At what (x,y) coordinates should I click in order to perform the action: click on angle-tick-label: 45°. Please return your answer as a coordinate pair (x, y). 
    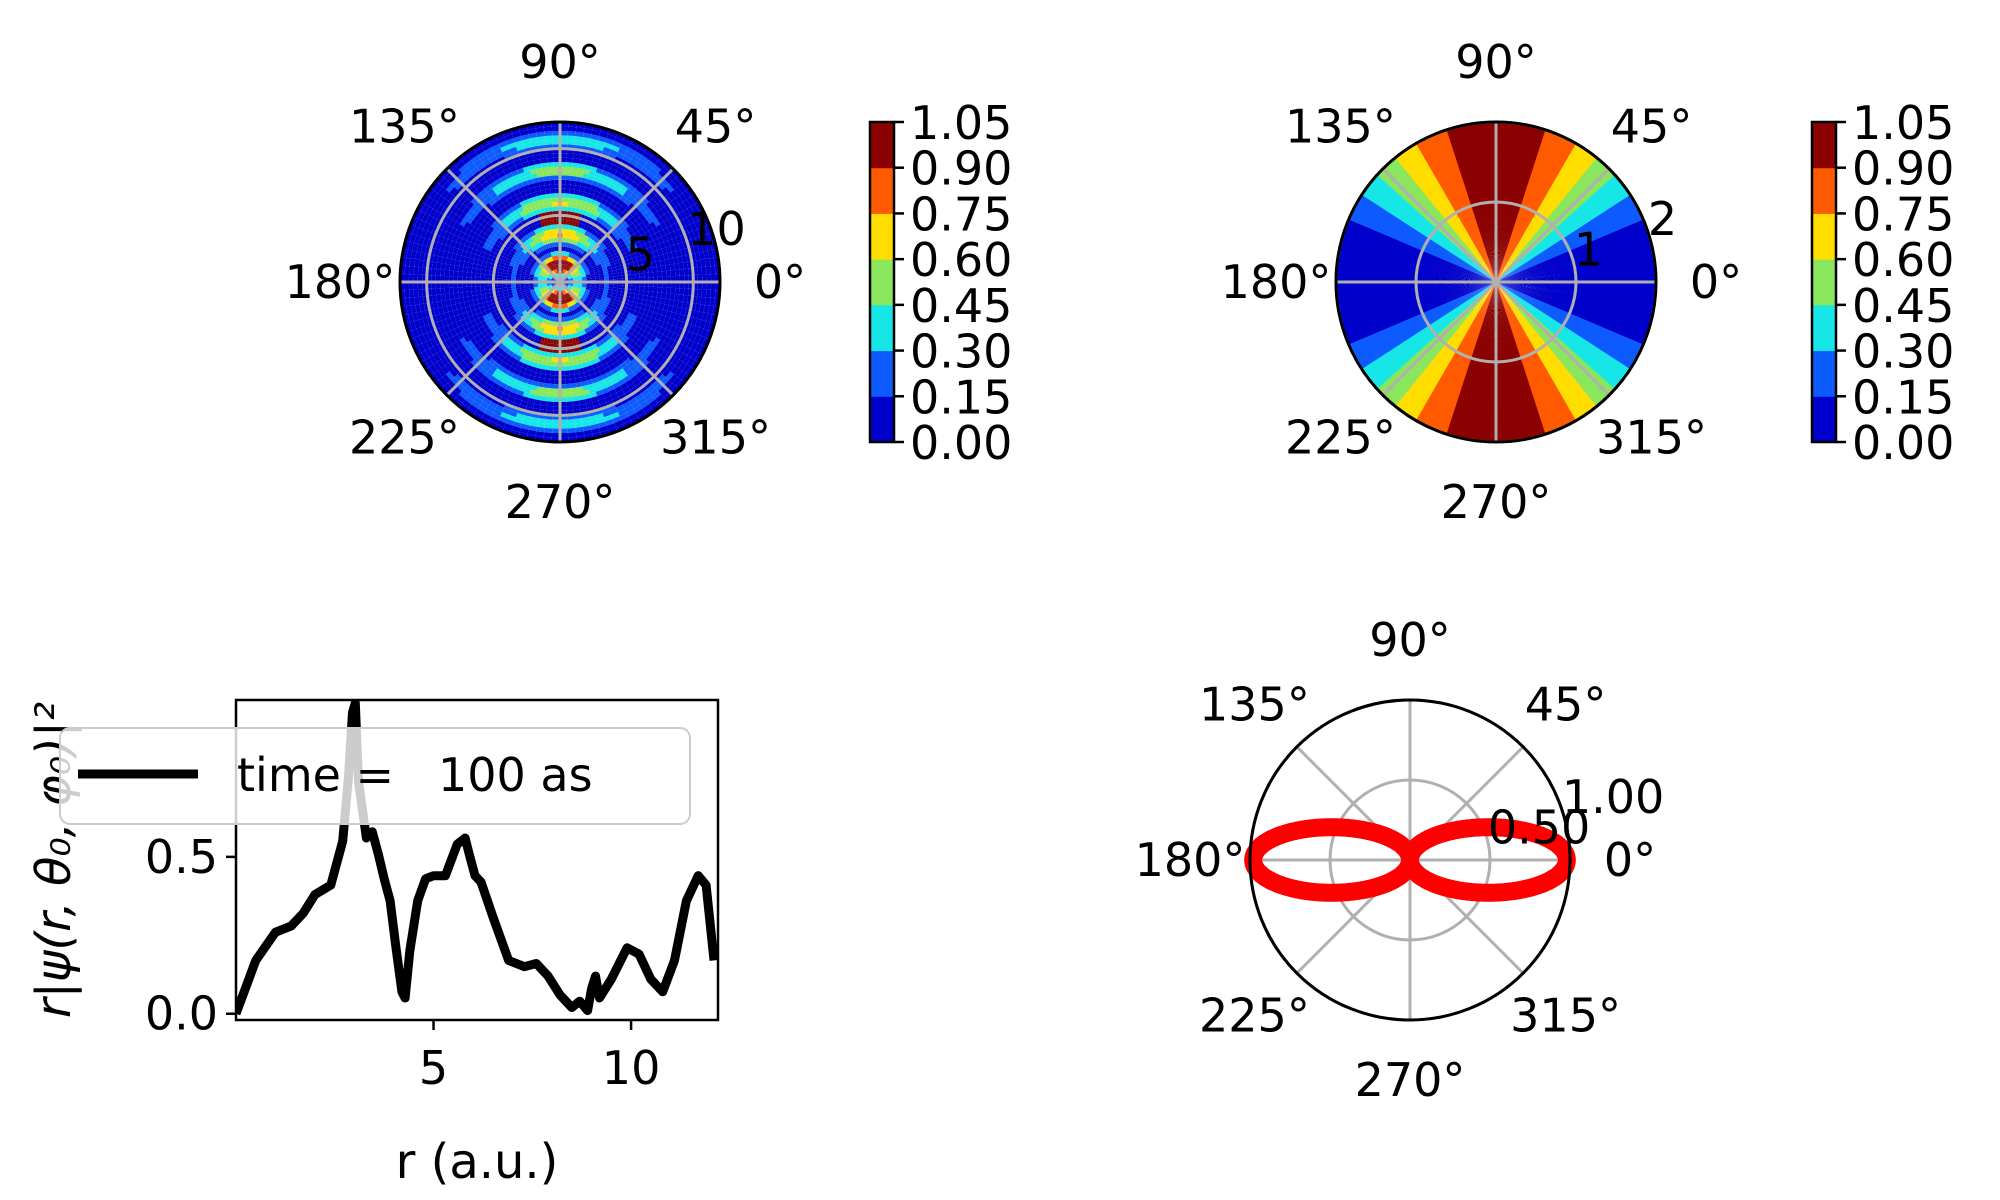
    Looking at the image, I should click on (1652, 126).